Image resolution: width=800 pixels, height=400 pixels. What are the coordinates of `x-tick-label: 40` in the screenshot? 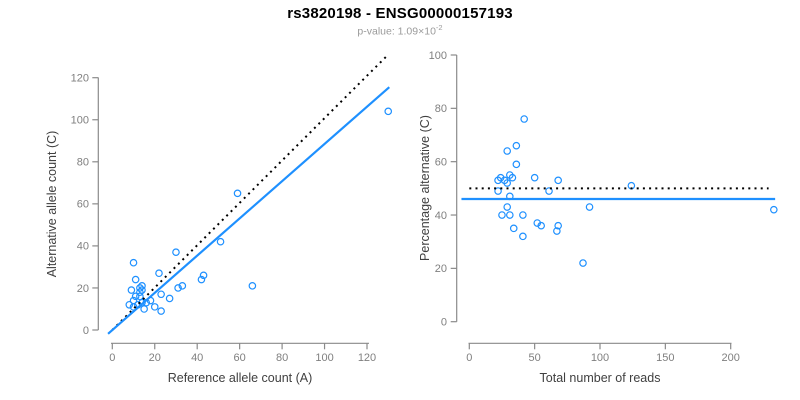 It's located at (197, 358).